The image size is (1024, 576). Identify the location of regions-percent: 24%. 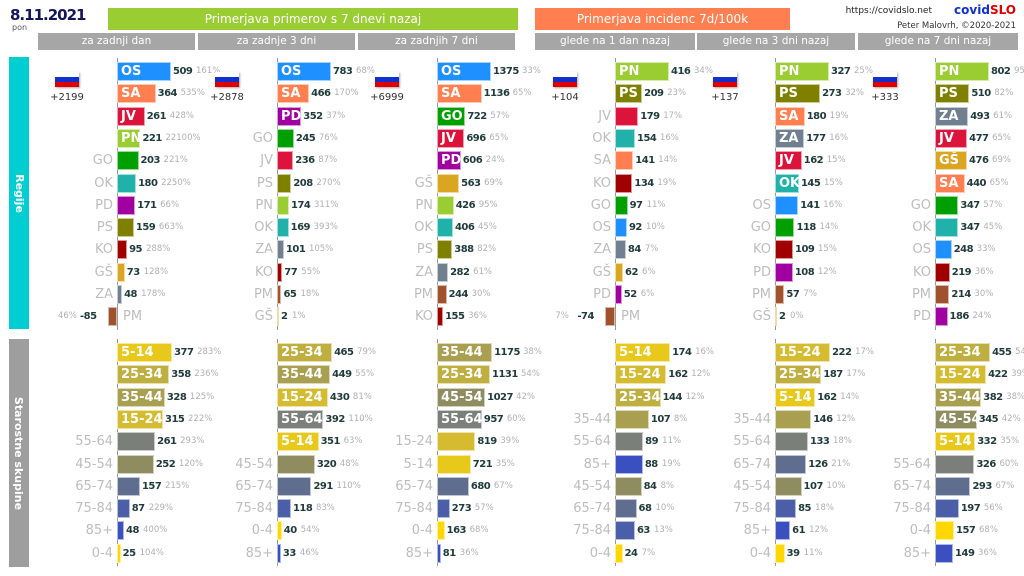
(495, 160).